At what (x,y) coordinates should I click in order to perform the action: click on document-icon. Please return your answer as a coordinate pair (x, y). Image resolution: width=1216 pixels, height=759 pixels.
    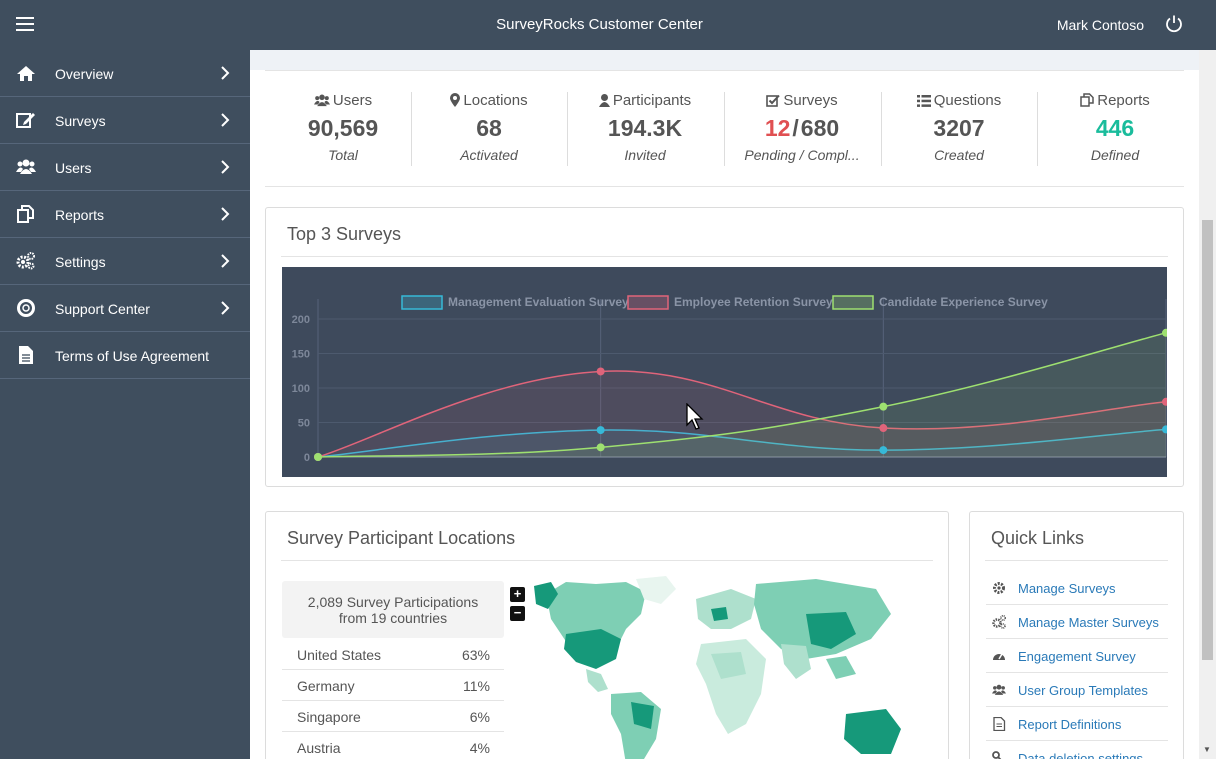
    Looking at the image, I should click on (26, 355).